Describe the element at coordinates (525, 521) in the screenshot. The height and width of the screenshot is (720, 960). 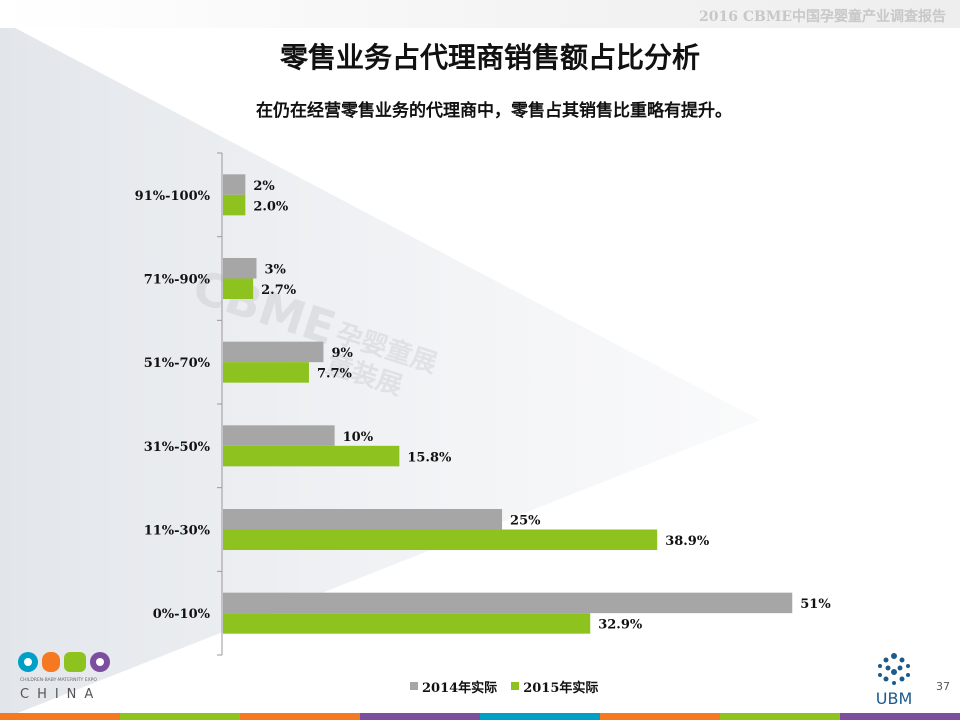
I see `data-label: 25%` at that location.